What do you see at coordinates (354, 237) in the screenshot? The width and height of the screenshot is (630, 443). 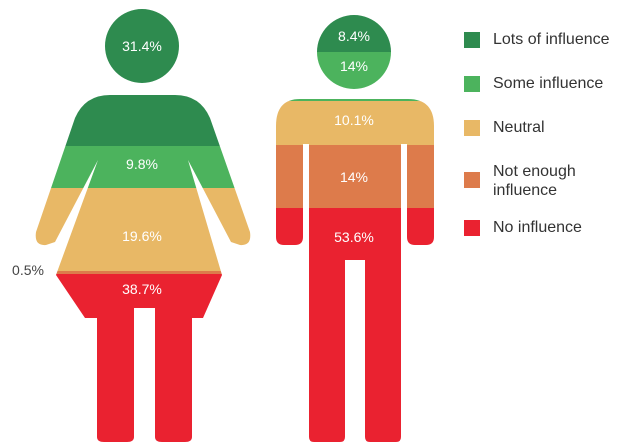 I see `man-label-no-influence: 53.6%` at bounding box center [354, 237].